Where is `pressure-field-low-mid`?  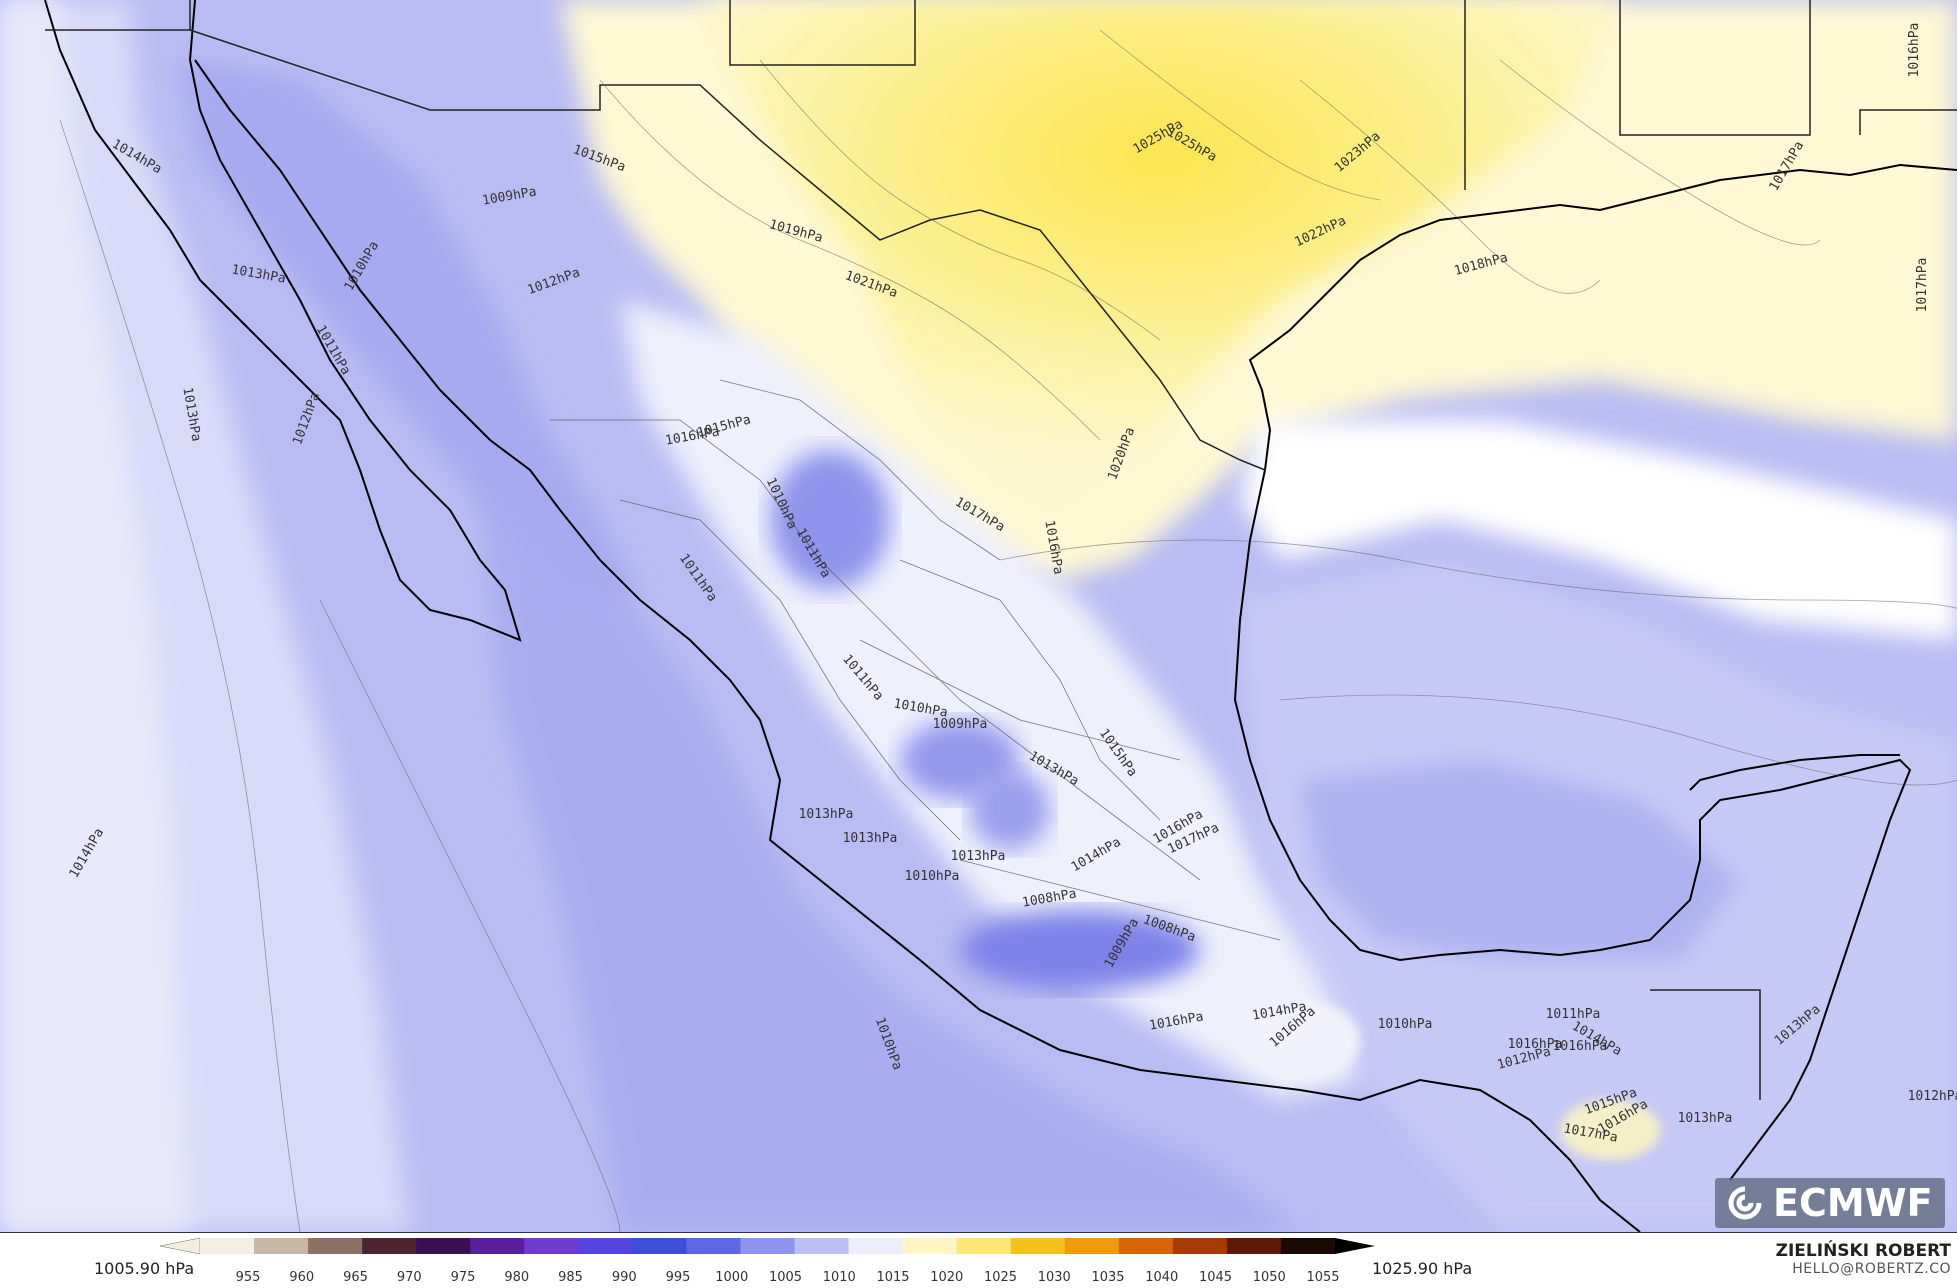 pressure-field-low-mid is located at coordinates (1010, 810).